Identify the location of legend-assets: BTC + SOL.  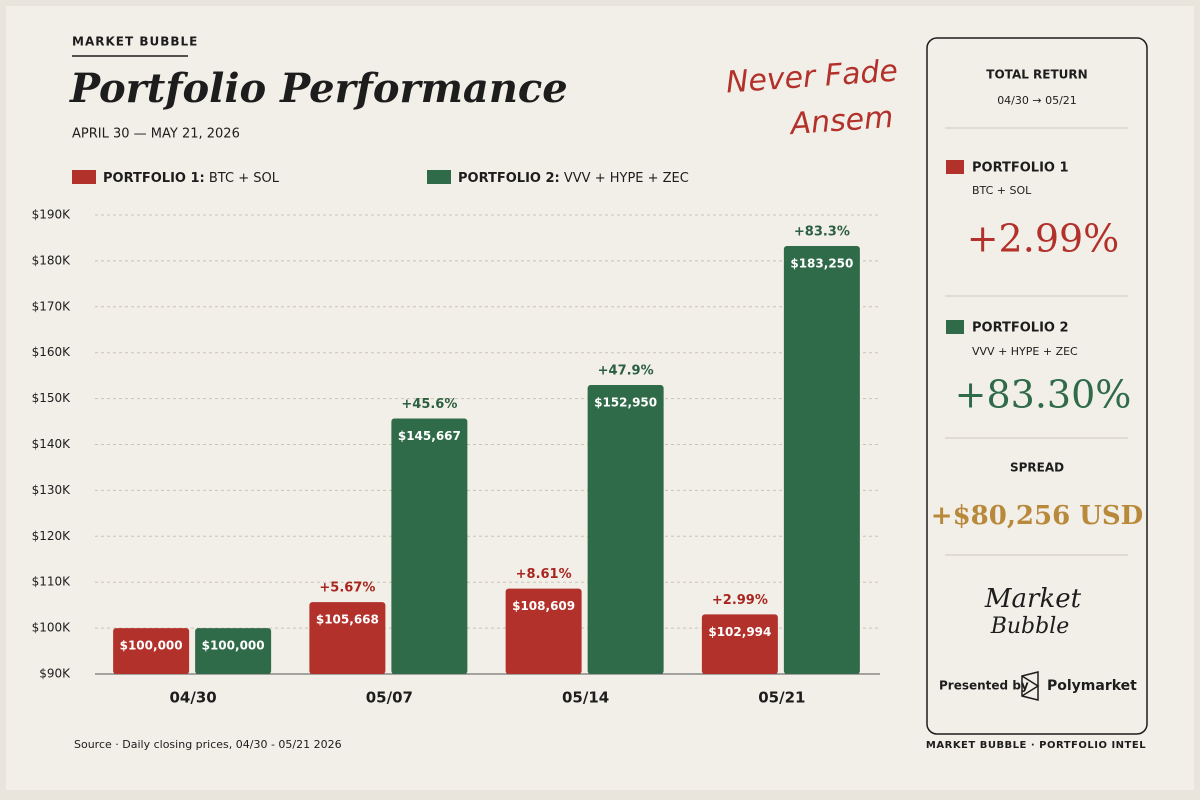
(244, 178).